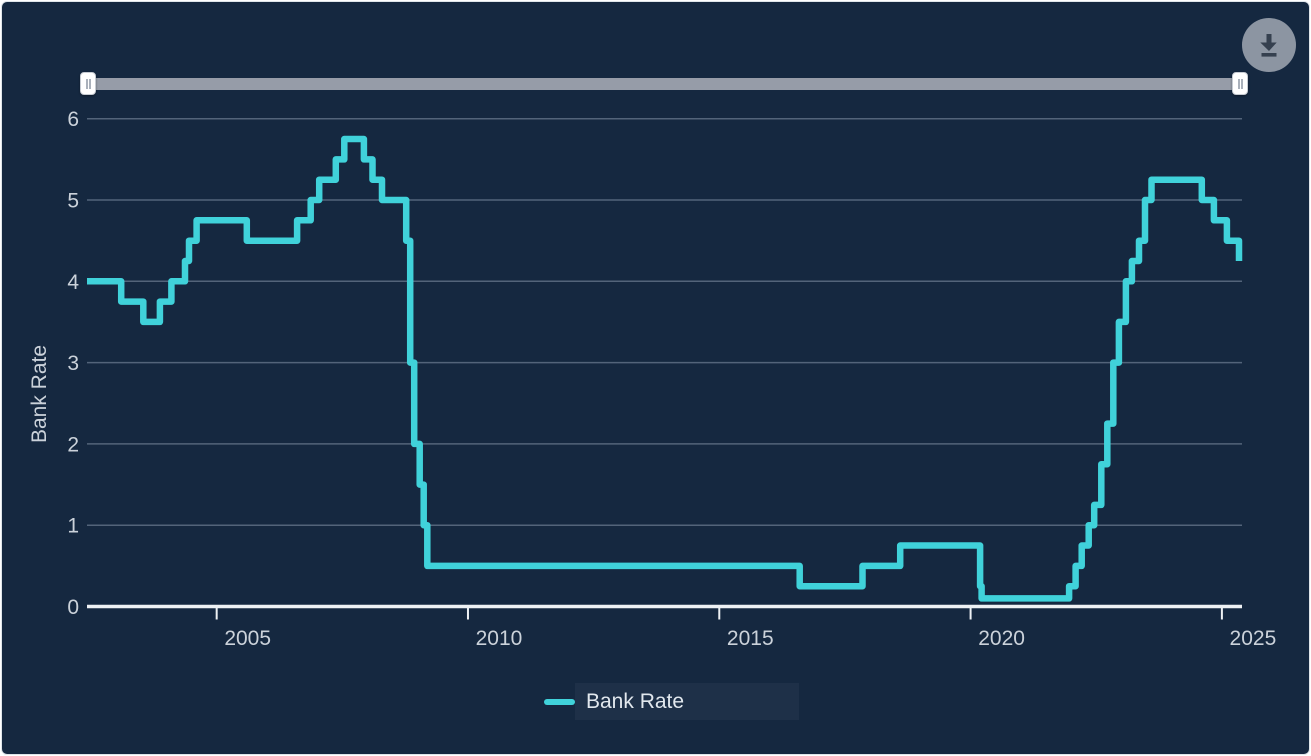 Image resolution: width=1311 pixels, height=756 pixels. What do you see at coordinates (1001, 638) in the screenshot?
I see `svg-text: 2020` at bounding box center [1001, 638].